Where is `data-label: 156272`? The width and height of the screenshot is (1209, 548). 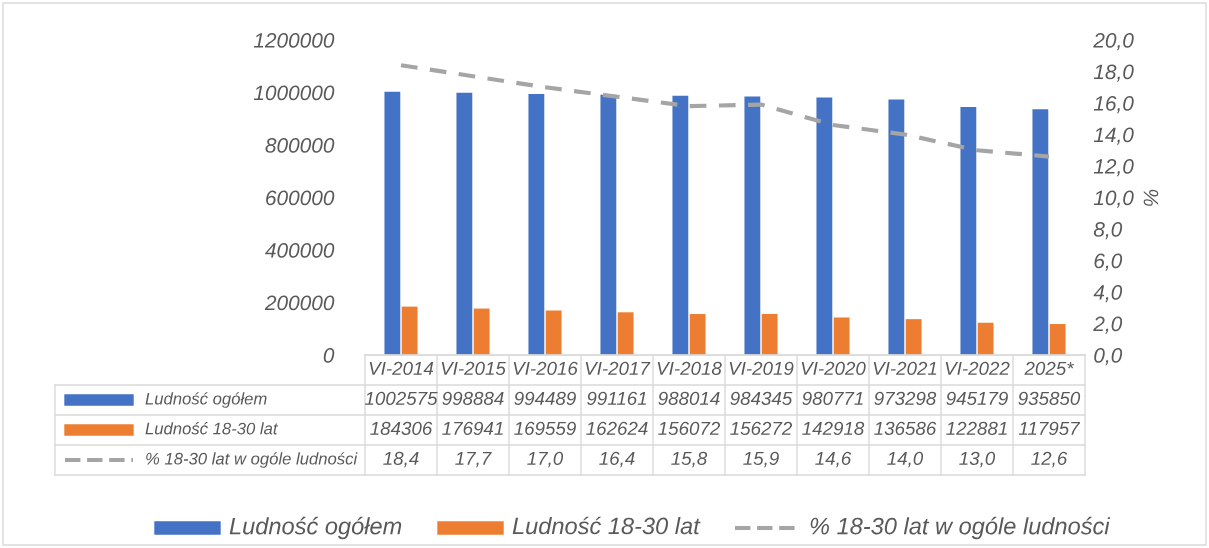 data-label: 156272 is located at coordinates (761, 428).